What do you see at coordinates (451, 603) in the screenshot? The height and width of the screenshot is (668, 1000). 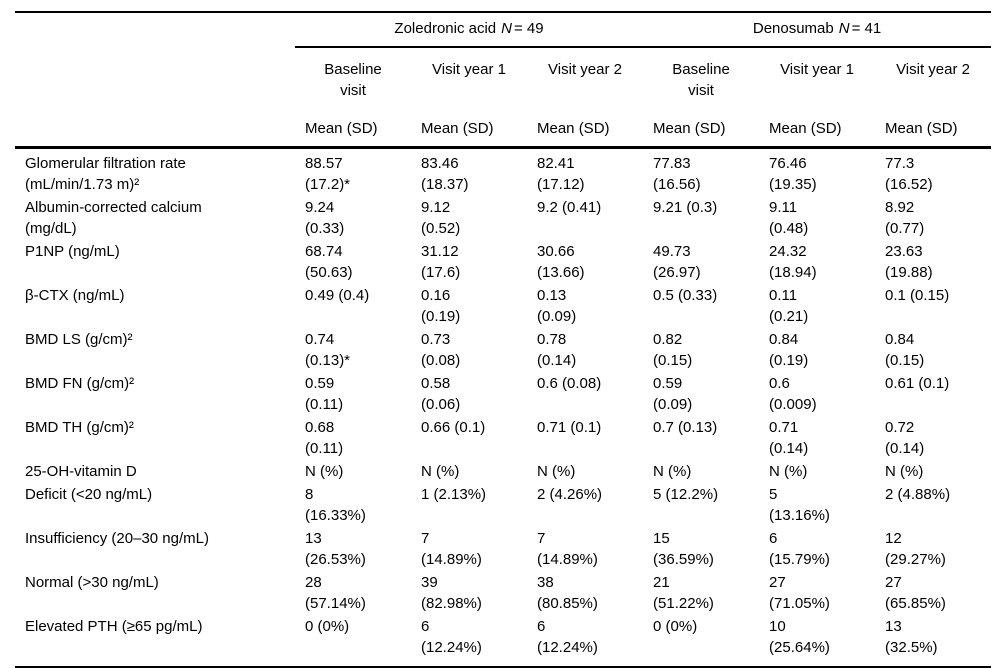 I see `cell-line: (82.98%)` at bounding box center [451, 603].